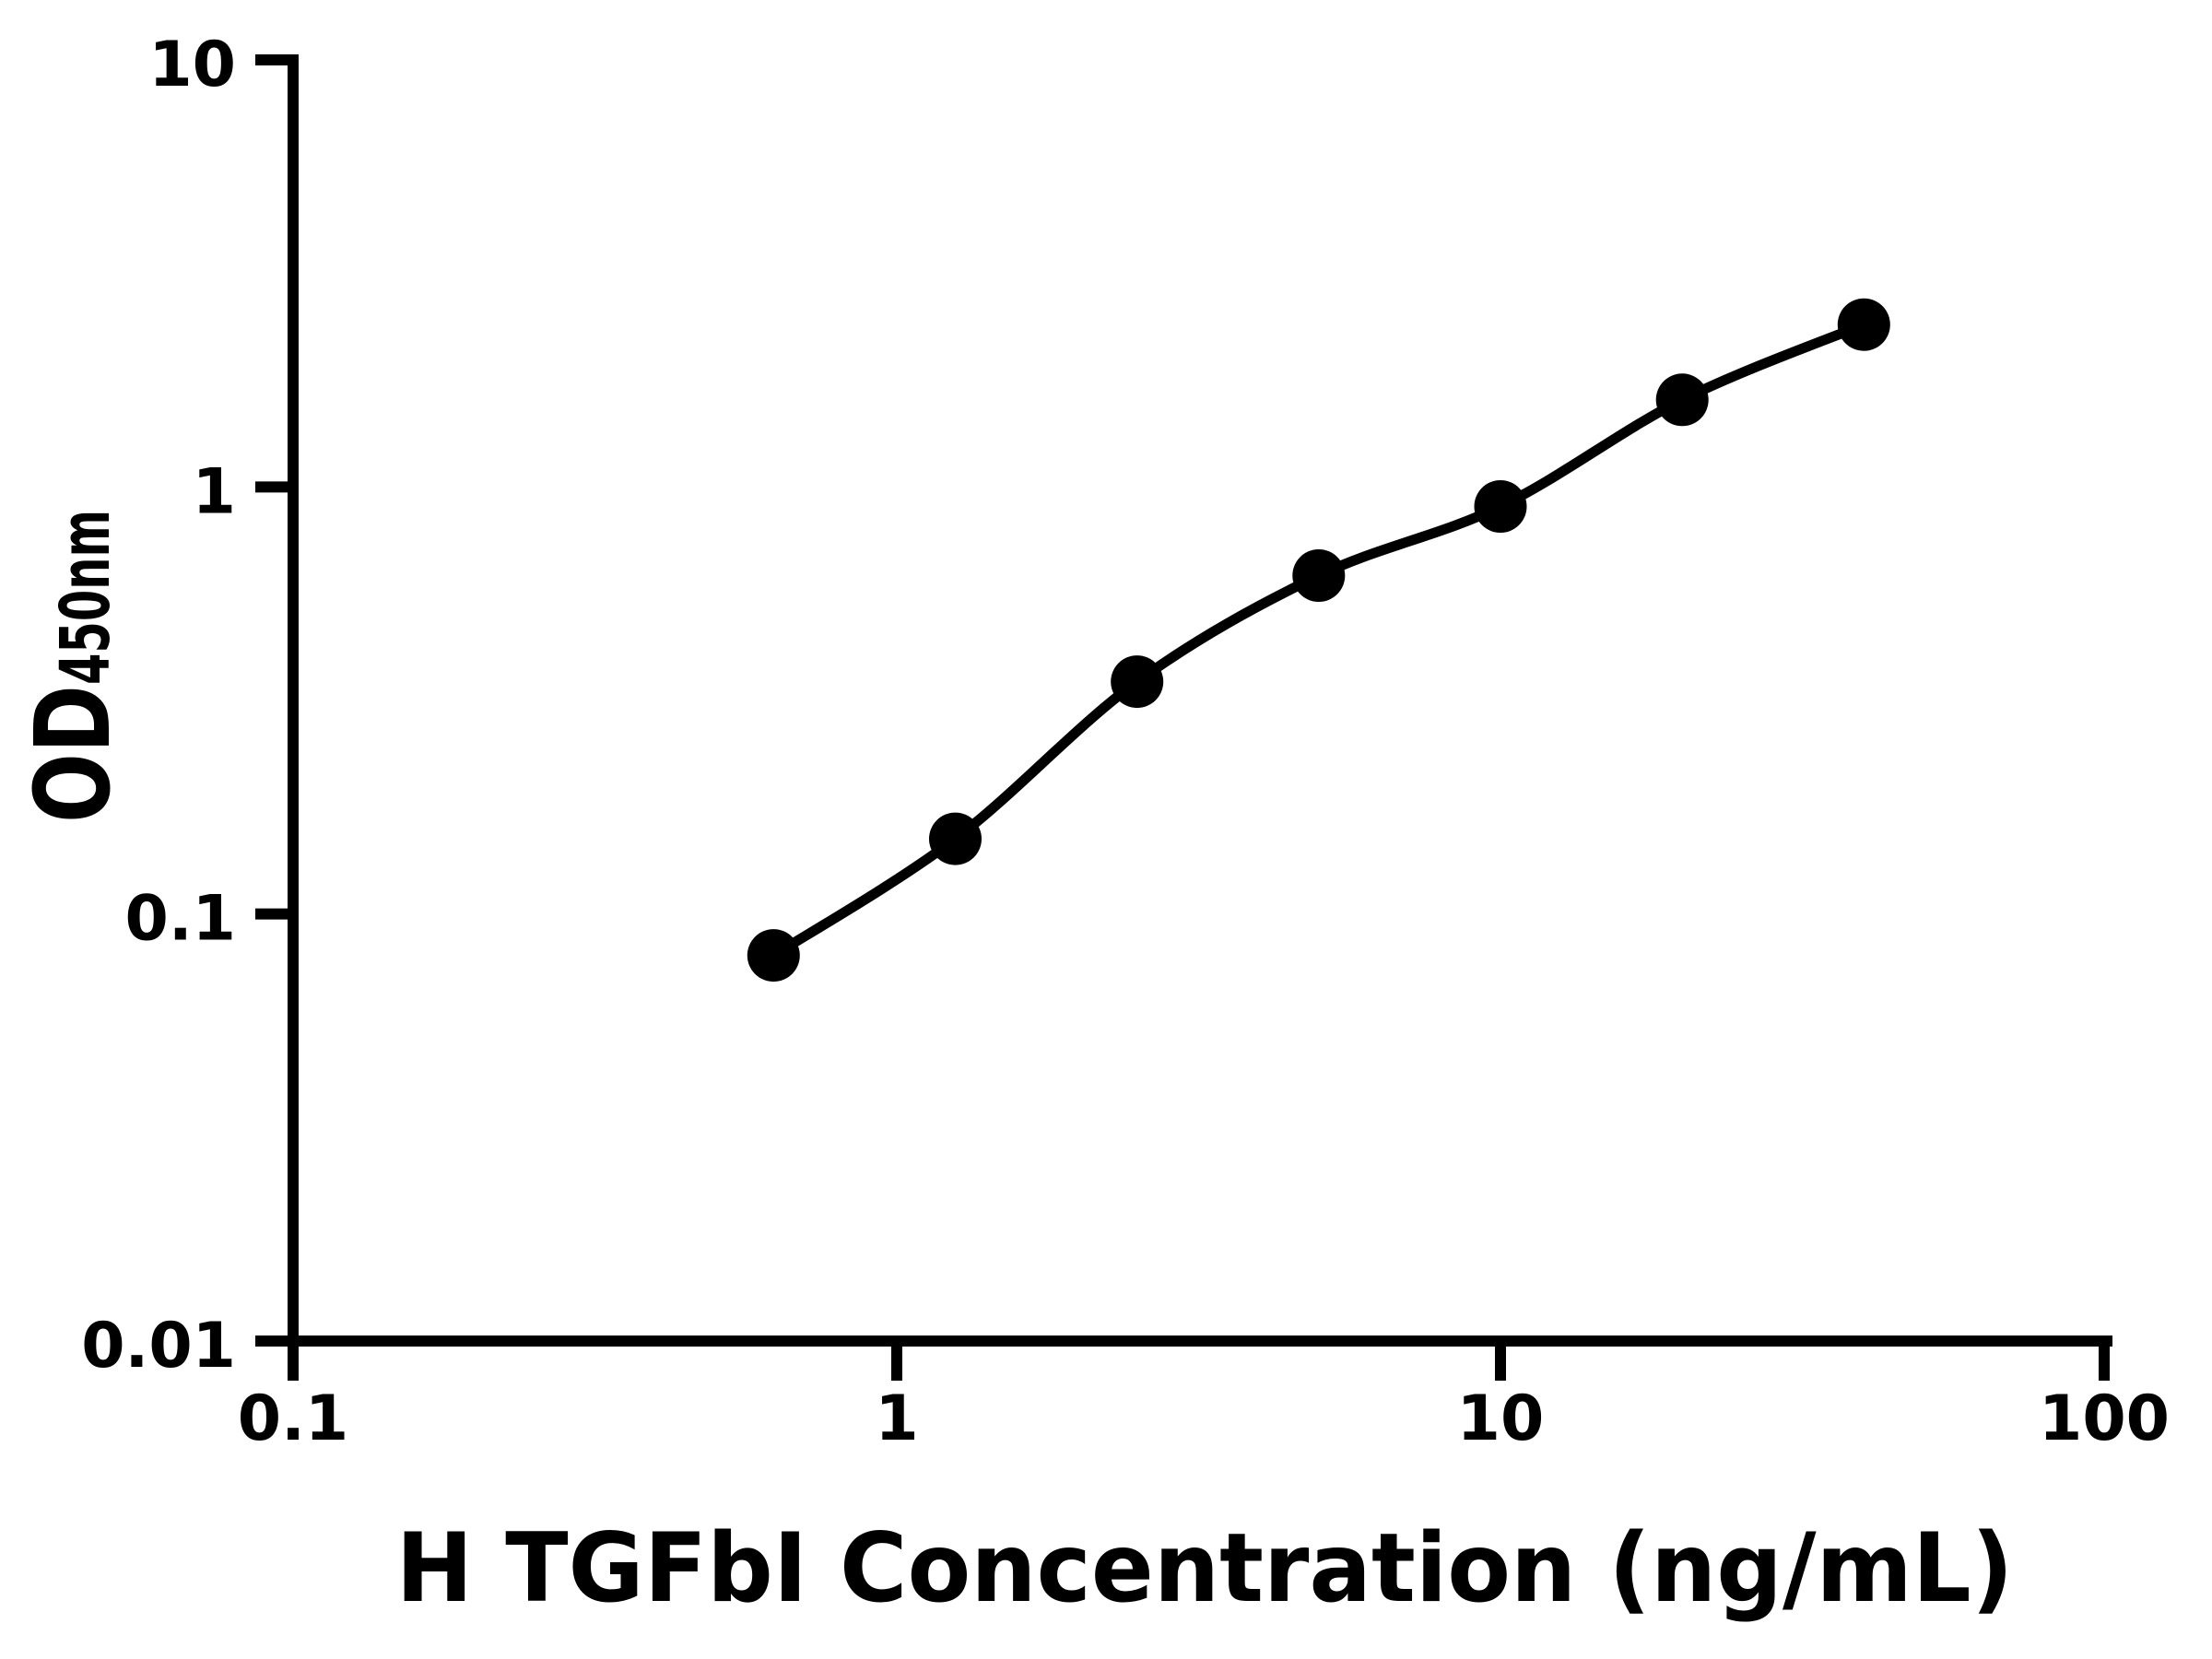  I want to click on y-axis-title-subscript: 450nm, so click(85, 597).